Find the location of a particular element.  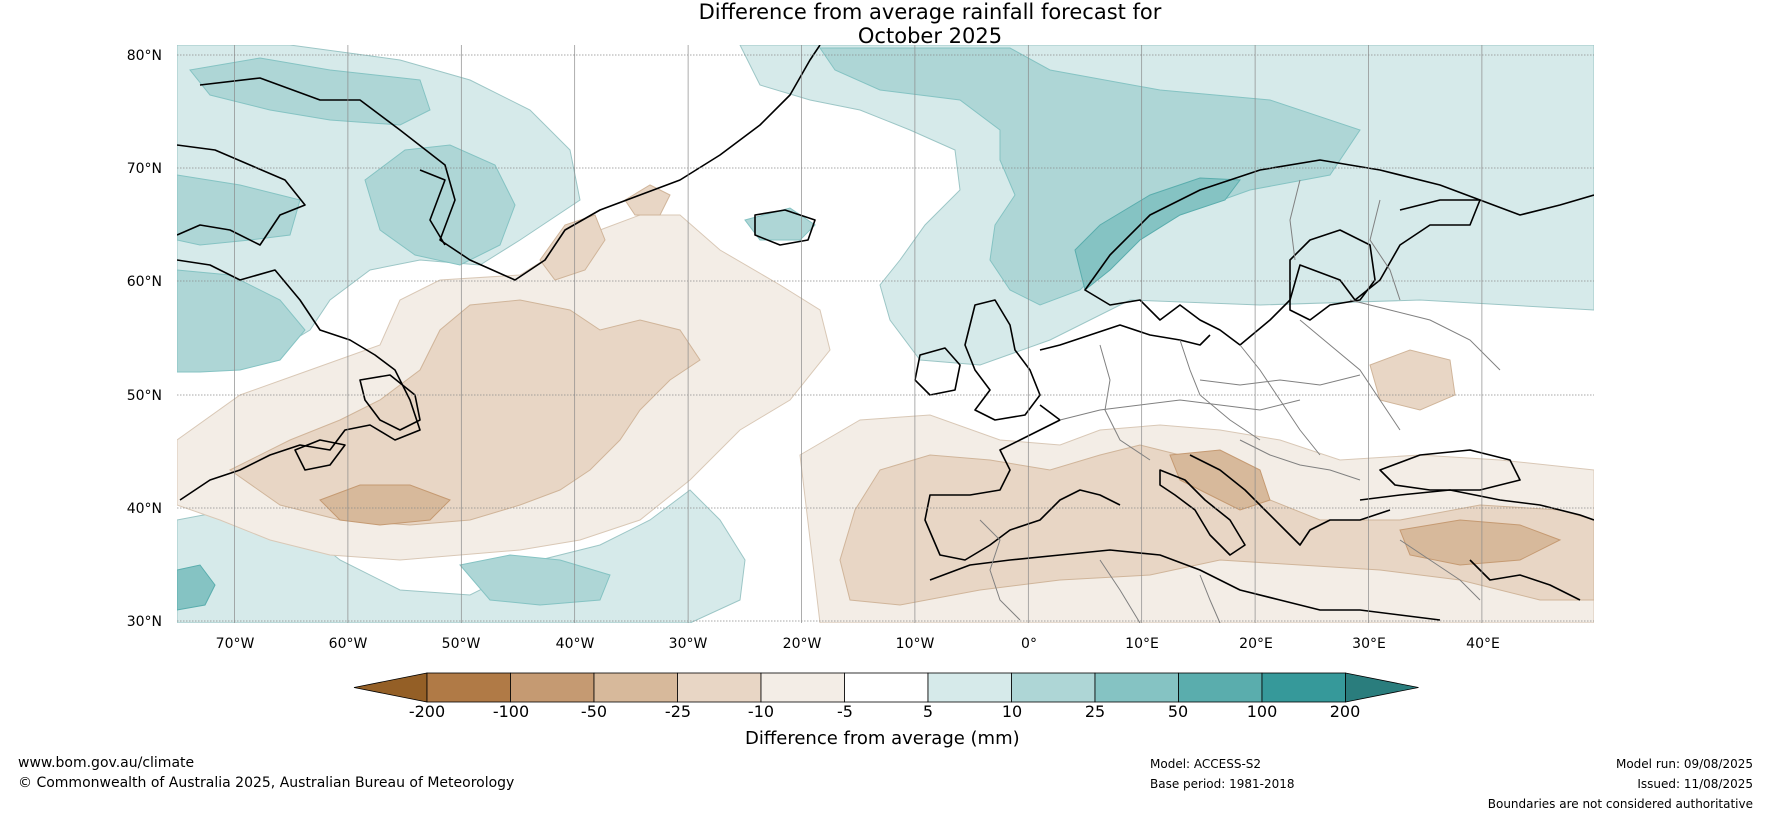

lon-label-10e: 10°E is located at coordinates (1142, 644).